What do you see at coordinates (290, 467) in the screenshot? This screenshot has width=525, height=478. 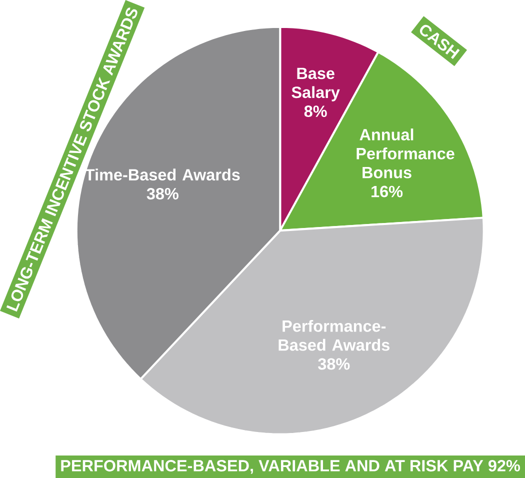 I see `text: PERFORMANCE-BASED, VARIABLE AND AT RISK PAY 92%` at bounding box center [290, 467].